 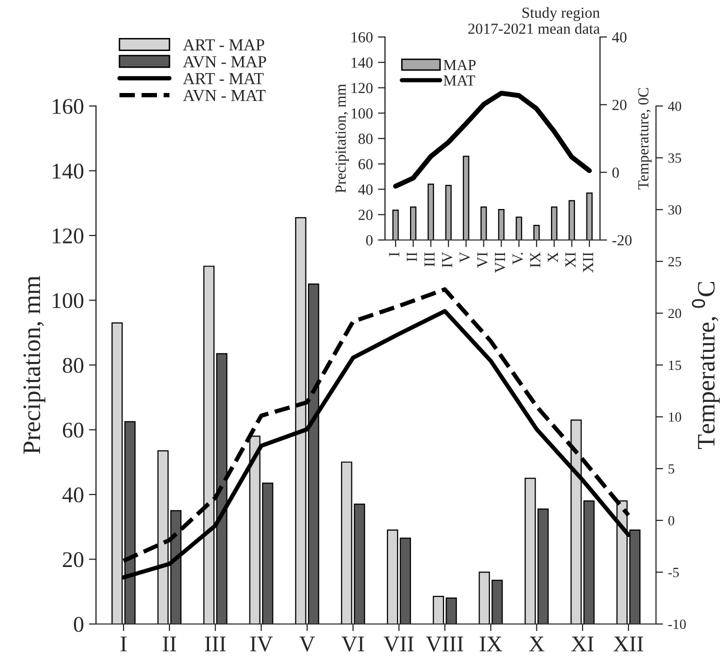 What do you see at coordinates (671, 469) in the screenshot?
I see `y2-tick-label: 5` at bounding box center [671, 469].